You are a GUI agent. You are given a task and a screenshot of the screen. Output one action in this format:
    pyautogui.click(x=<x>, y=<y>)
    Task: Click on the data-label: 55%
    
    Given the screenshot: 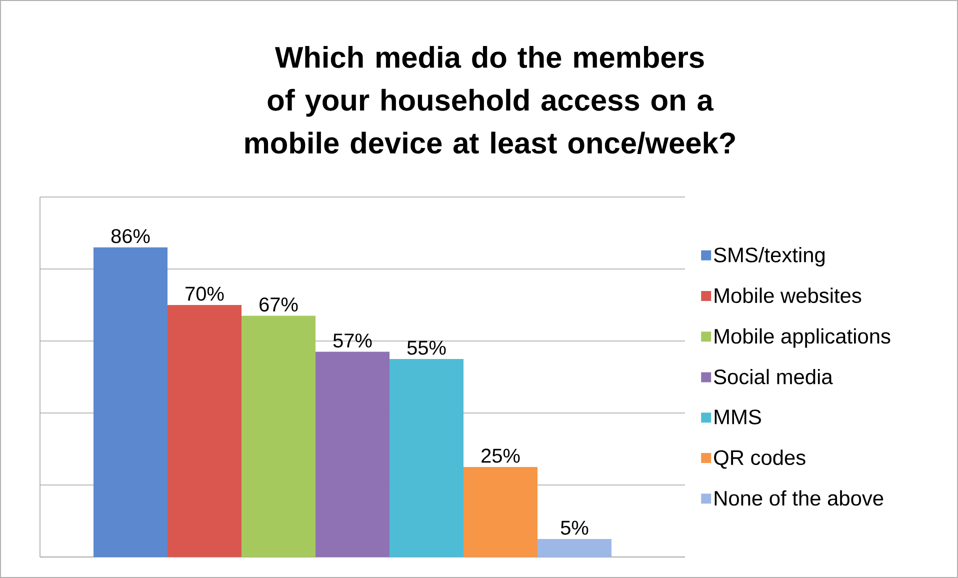 What is the action you would take?
    pyautogui.click(x=426, y=347)
    